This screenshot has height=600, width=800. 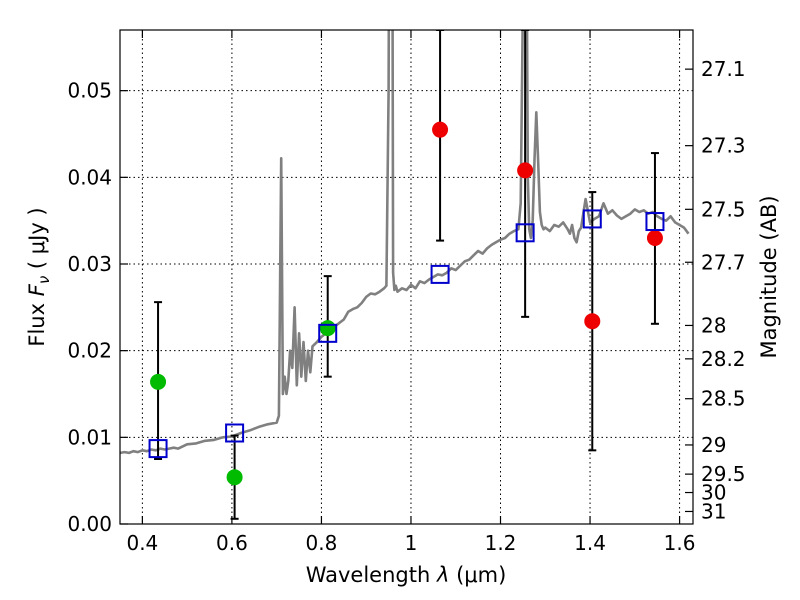 What do you see at coordinates (680, 543) in the screenshot?
I see `x-tick-label: 1.6` at bounding box center [680, 543].